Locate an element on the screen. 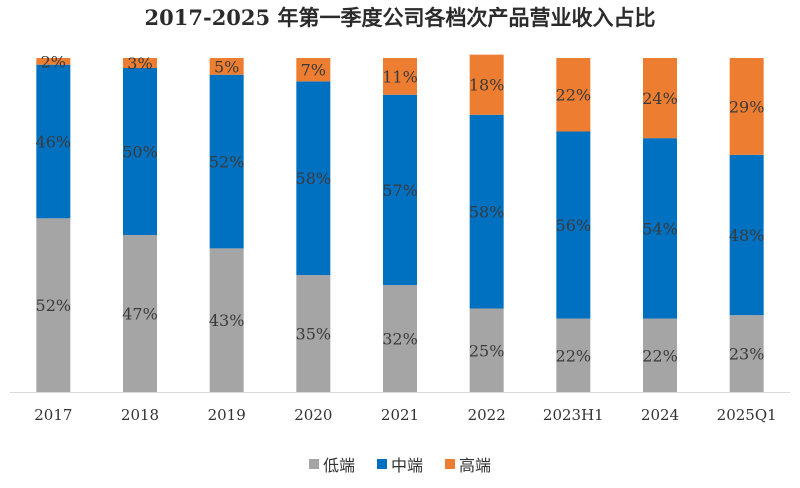  data-label-2025Q1-s0: 23% is located at coordinates (747, 354).